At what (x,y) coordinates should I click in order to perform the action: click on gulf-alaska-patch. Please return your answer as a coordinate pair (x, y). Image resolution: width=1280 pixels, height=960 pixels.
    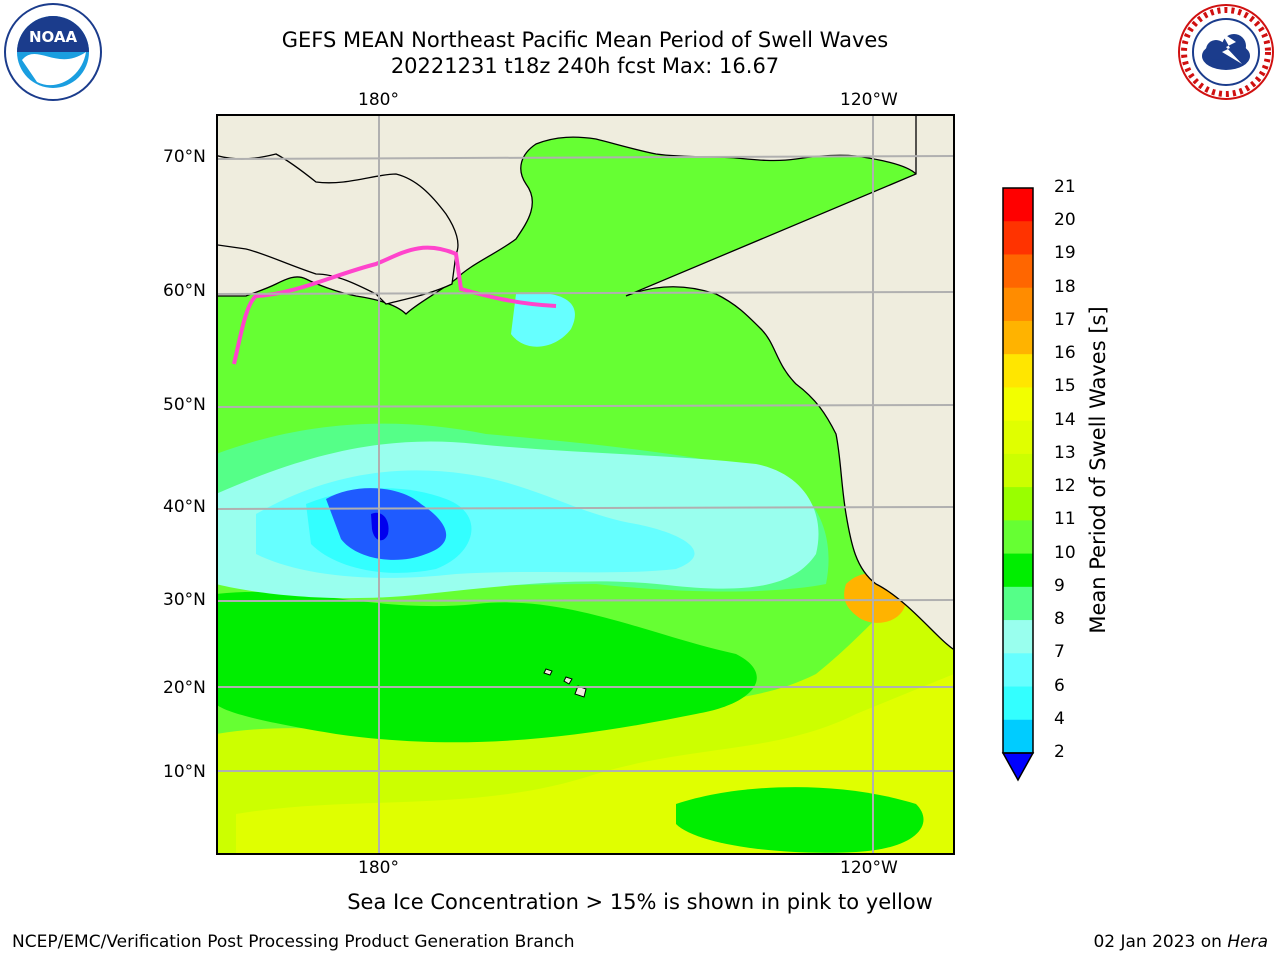
    Looking at the image, I should click on (543, 319).